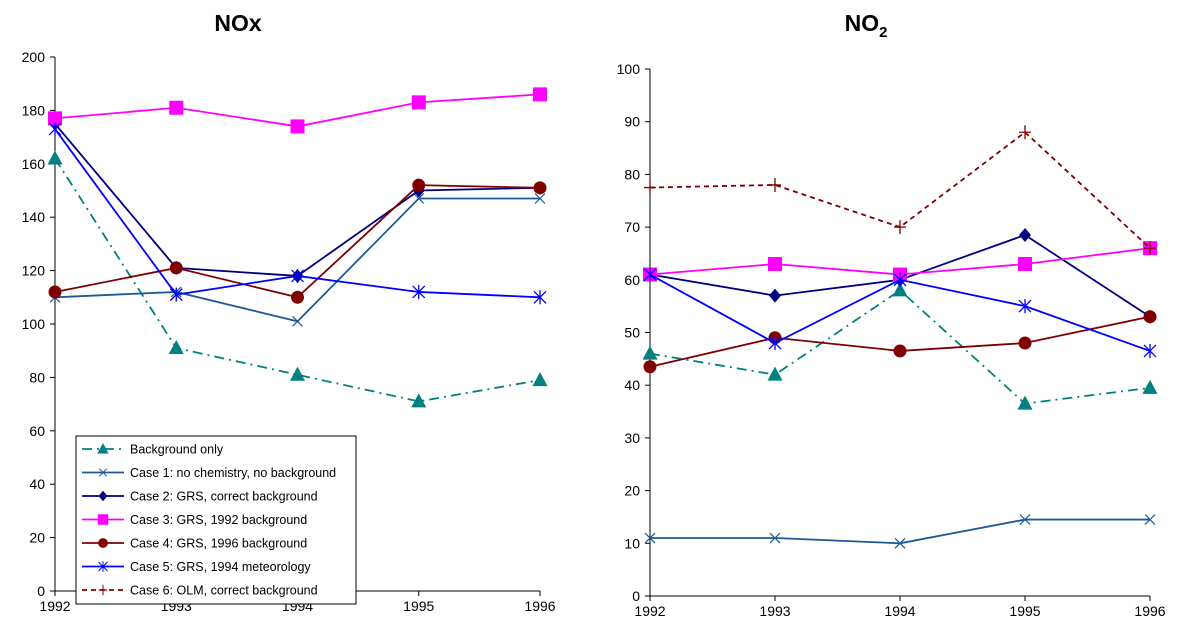 The image size is (1182, 632). What do you see at coordinates (218, 544) in the screenshot?
I see `legend-label: Case 4: GRS, 1996 background` at bounding box center [218, 544].